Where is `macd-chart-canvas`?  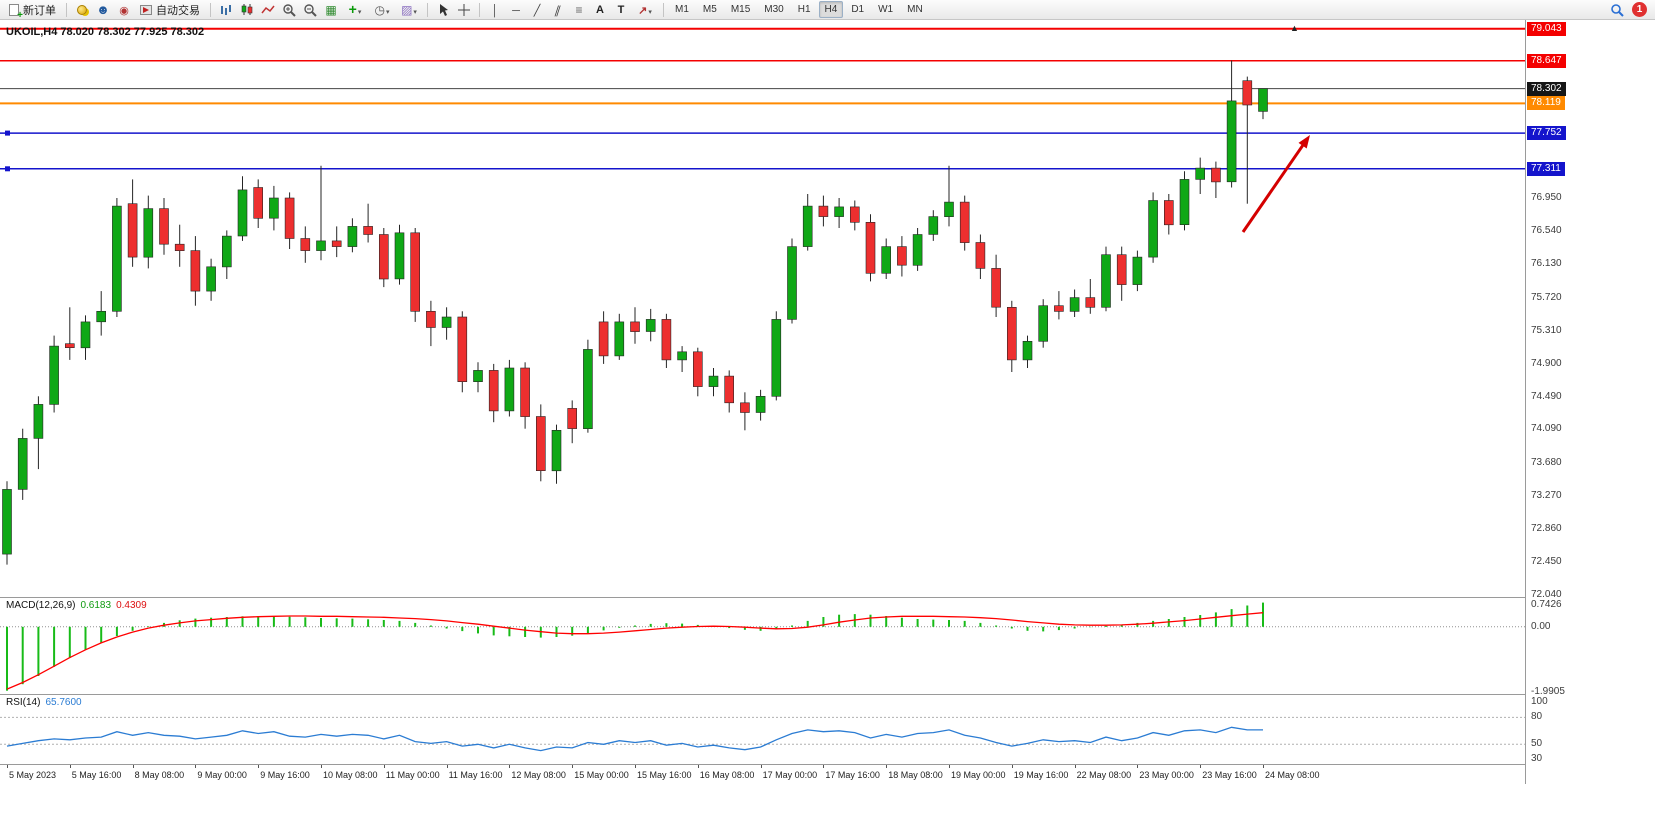
macd-chart-canvas is located at coordinates (762, 646).